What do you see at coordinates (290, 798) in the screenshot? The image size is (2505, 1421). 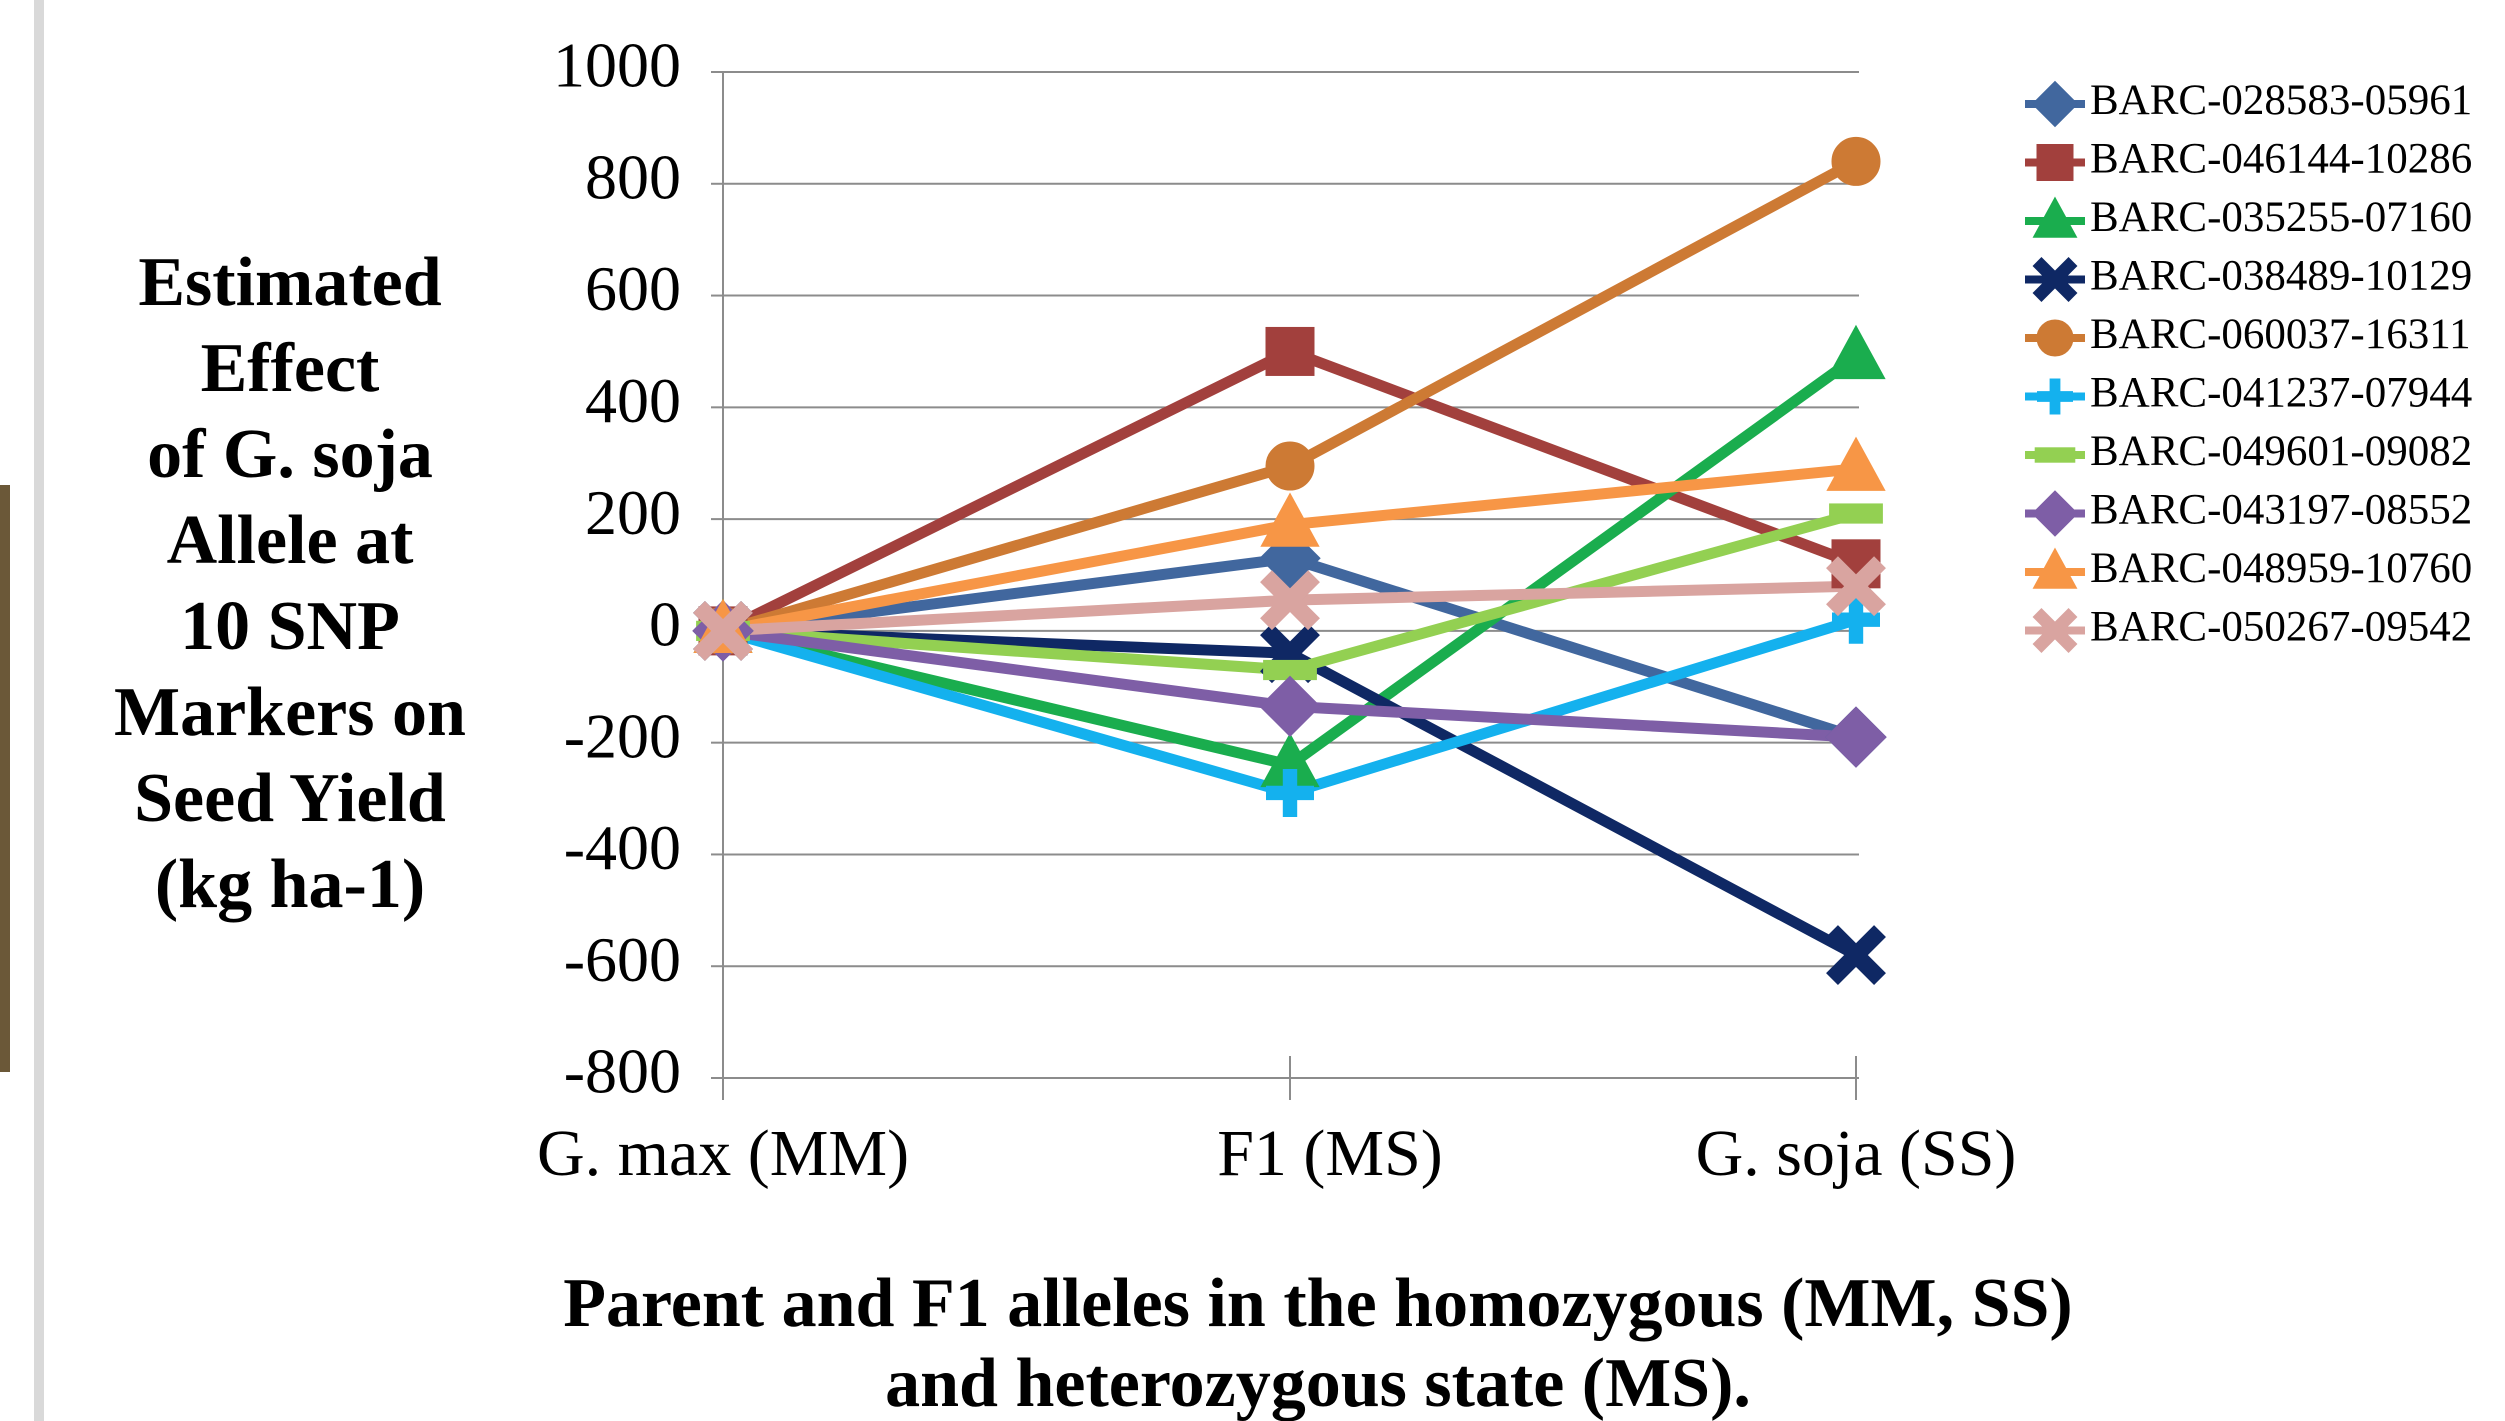 I see `y-axis-label: Seed Yield` at bounding box center [290, 798].